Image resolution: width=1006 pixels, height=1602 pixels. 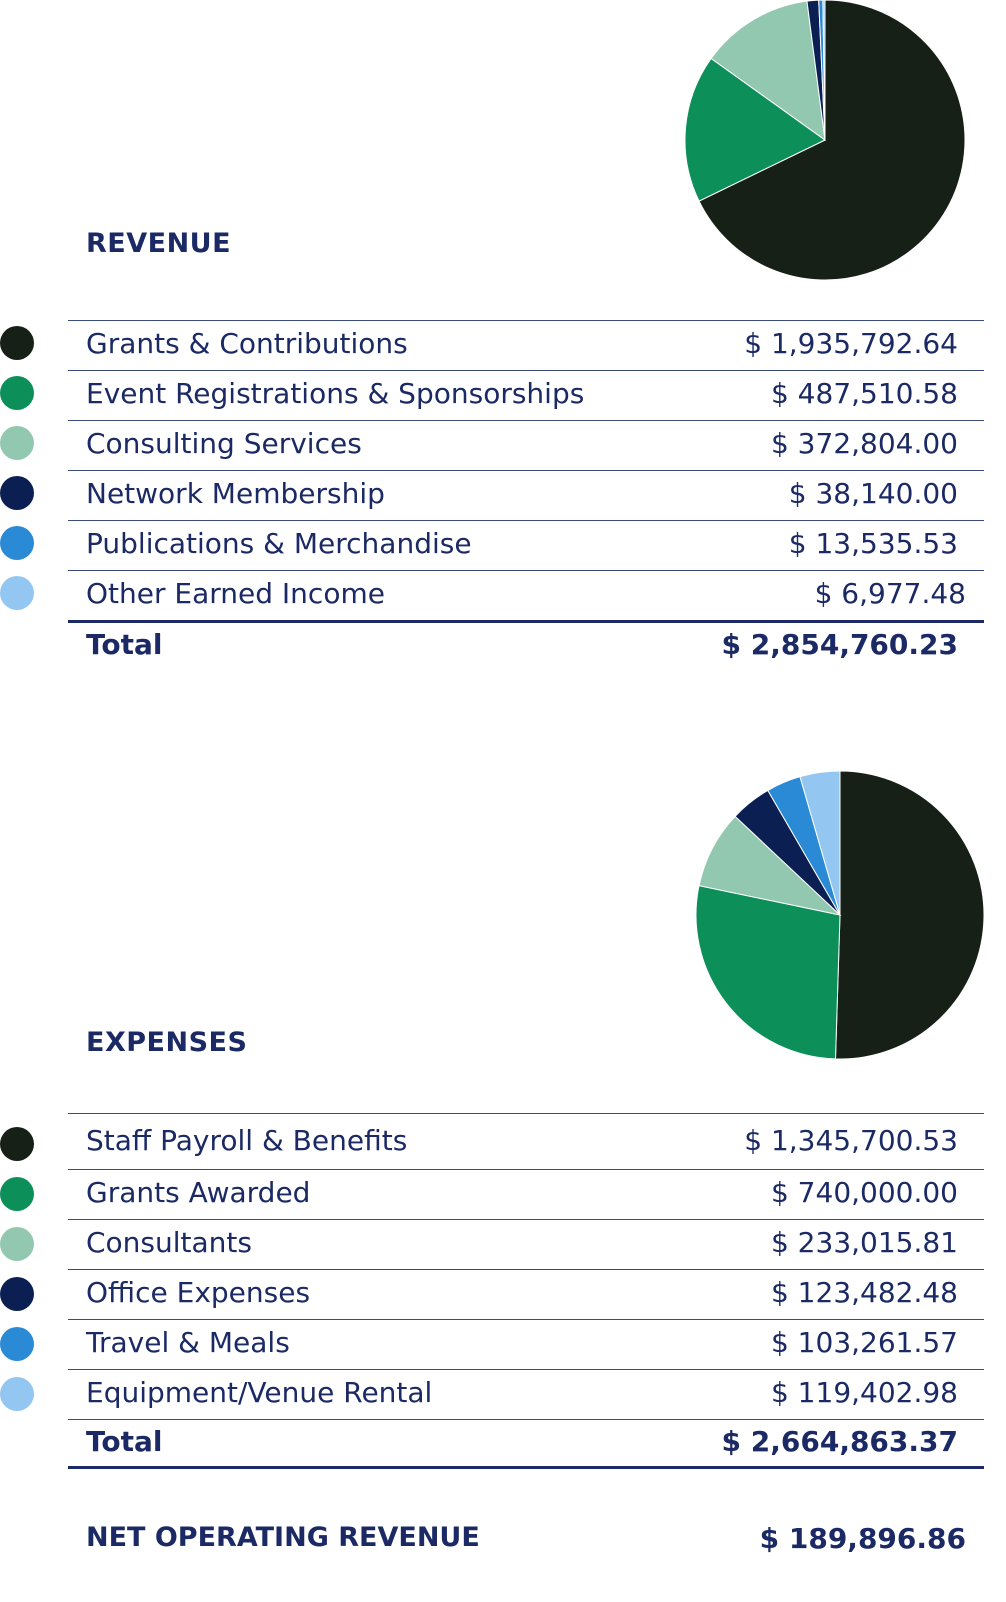 I want to click on net-label: NET OPERATING REVENUE, so click(x=283, y=1537).